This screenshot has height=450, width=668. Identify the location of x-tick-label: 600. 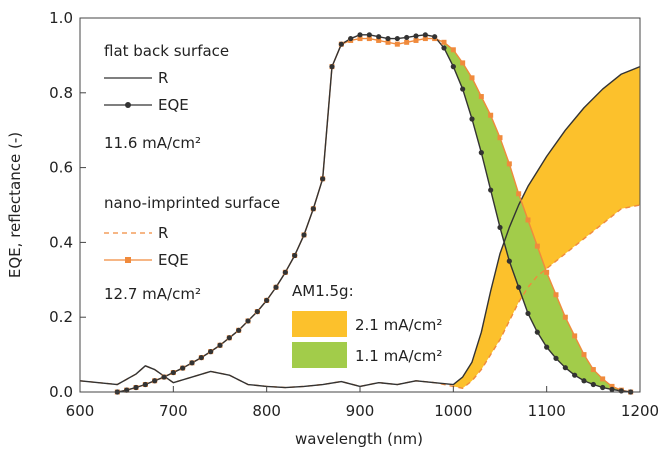
(80, 411).